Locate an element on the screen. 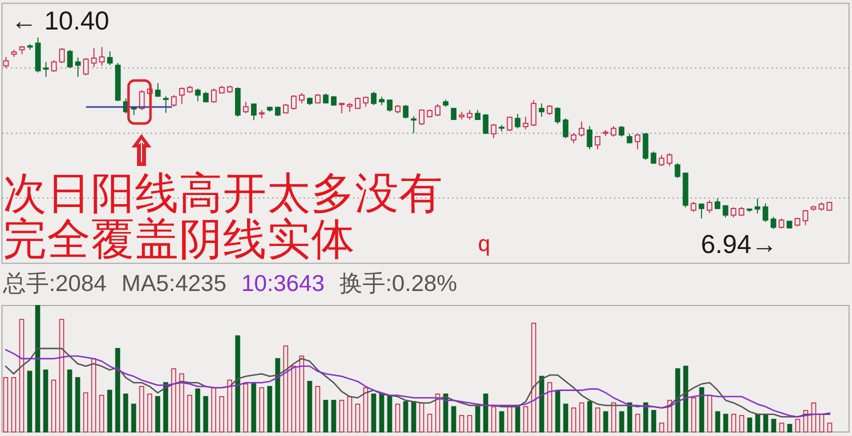 Image resolution: width=852 pixels, height=436 pixels. text: 10:3643 is located at coordinates (283, 283).